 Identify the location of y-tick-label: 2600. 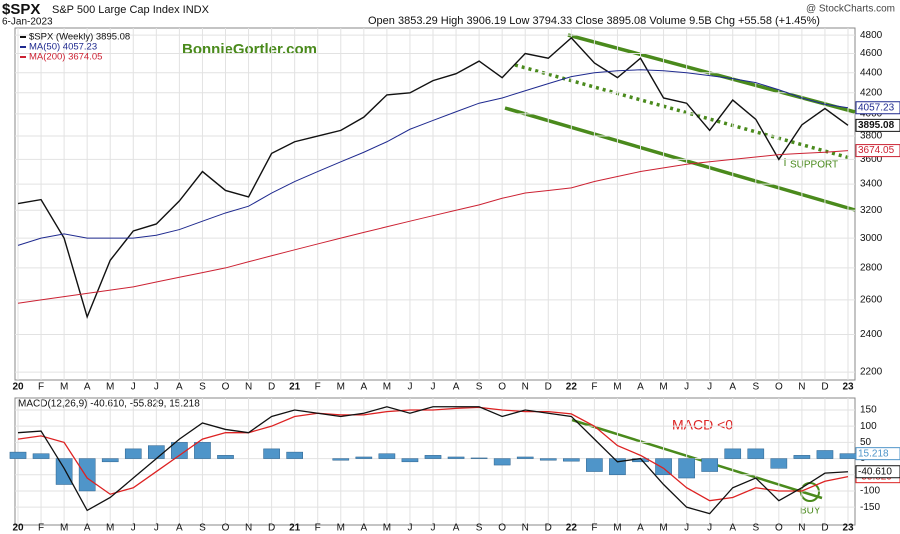
(871, 300).